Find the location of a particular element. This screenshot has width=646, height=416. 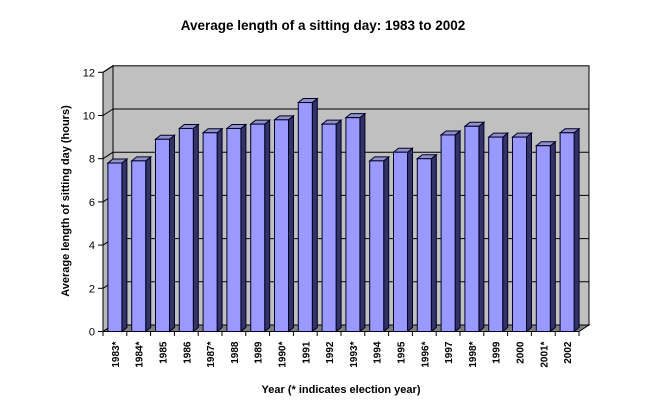

bar-1999 is located at coordinates (498, 232).